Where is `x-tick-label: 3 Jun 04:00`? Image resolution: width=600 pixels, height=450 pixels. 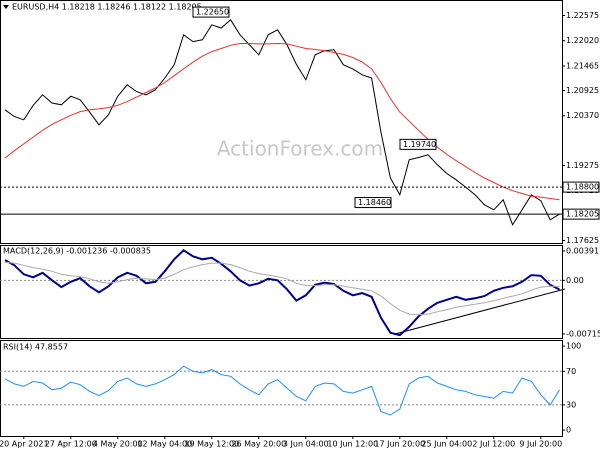 x-tick-label: 3 Jun 04:00 is located at coordinates (306, 444).